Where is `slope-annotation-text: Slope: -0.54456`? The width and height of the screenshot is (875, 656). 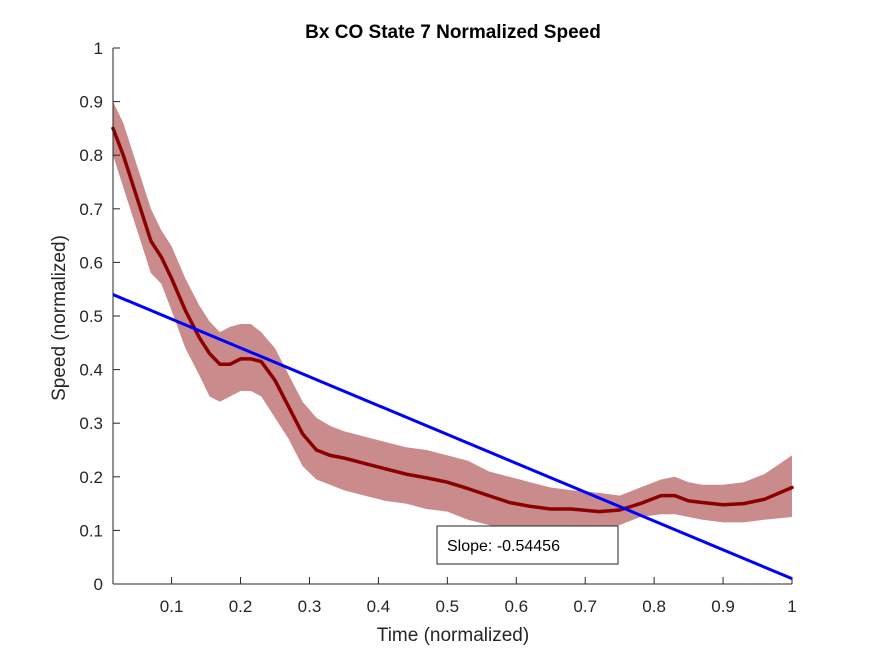 slope-annotation-text: Slope: -0.54456 is located at coordinates (503, 546).